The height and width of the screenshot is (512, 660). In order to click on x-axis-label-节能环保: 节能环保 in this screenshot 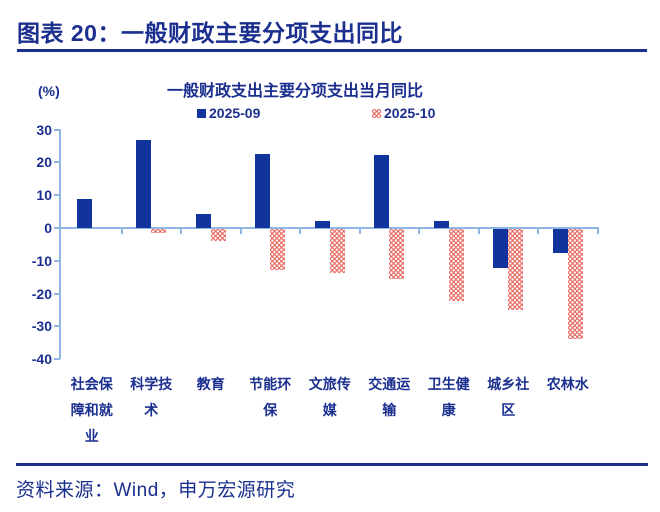, I will do `click(270, 397)`.